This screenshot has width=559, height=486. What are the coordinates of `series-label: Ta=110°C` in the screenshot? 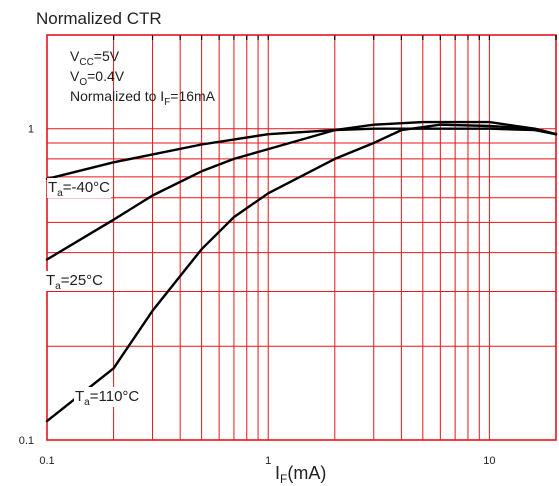 It's located at (107, 398).